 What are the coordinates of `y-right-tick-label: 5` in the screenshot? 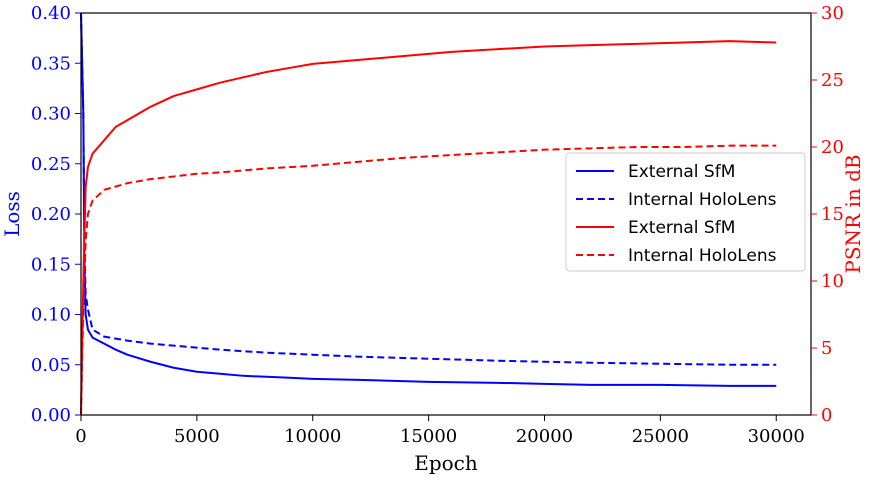 It's located at (826, 348).